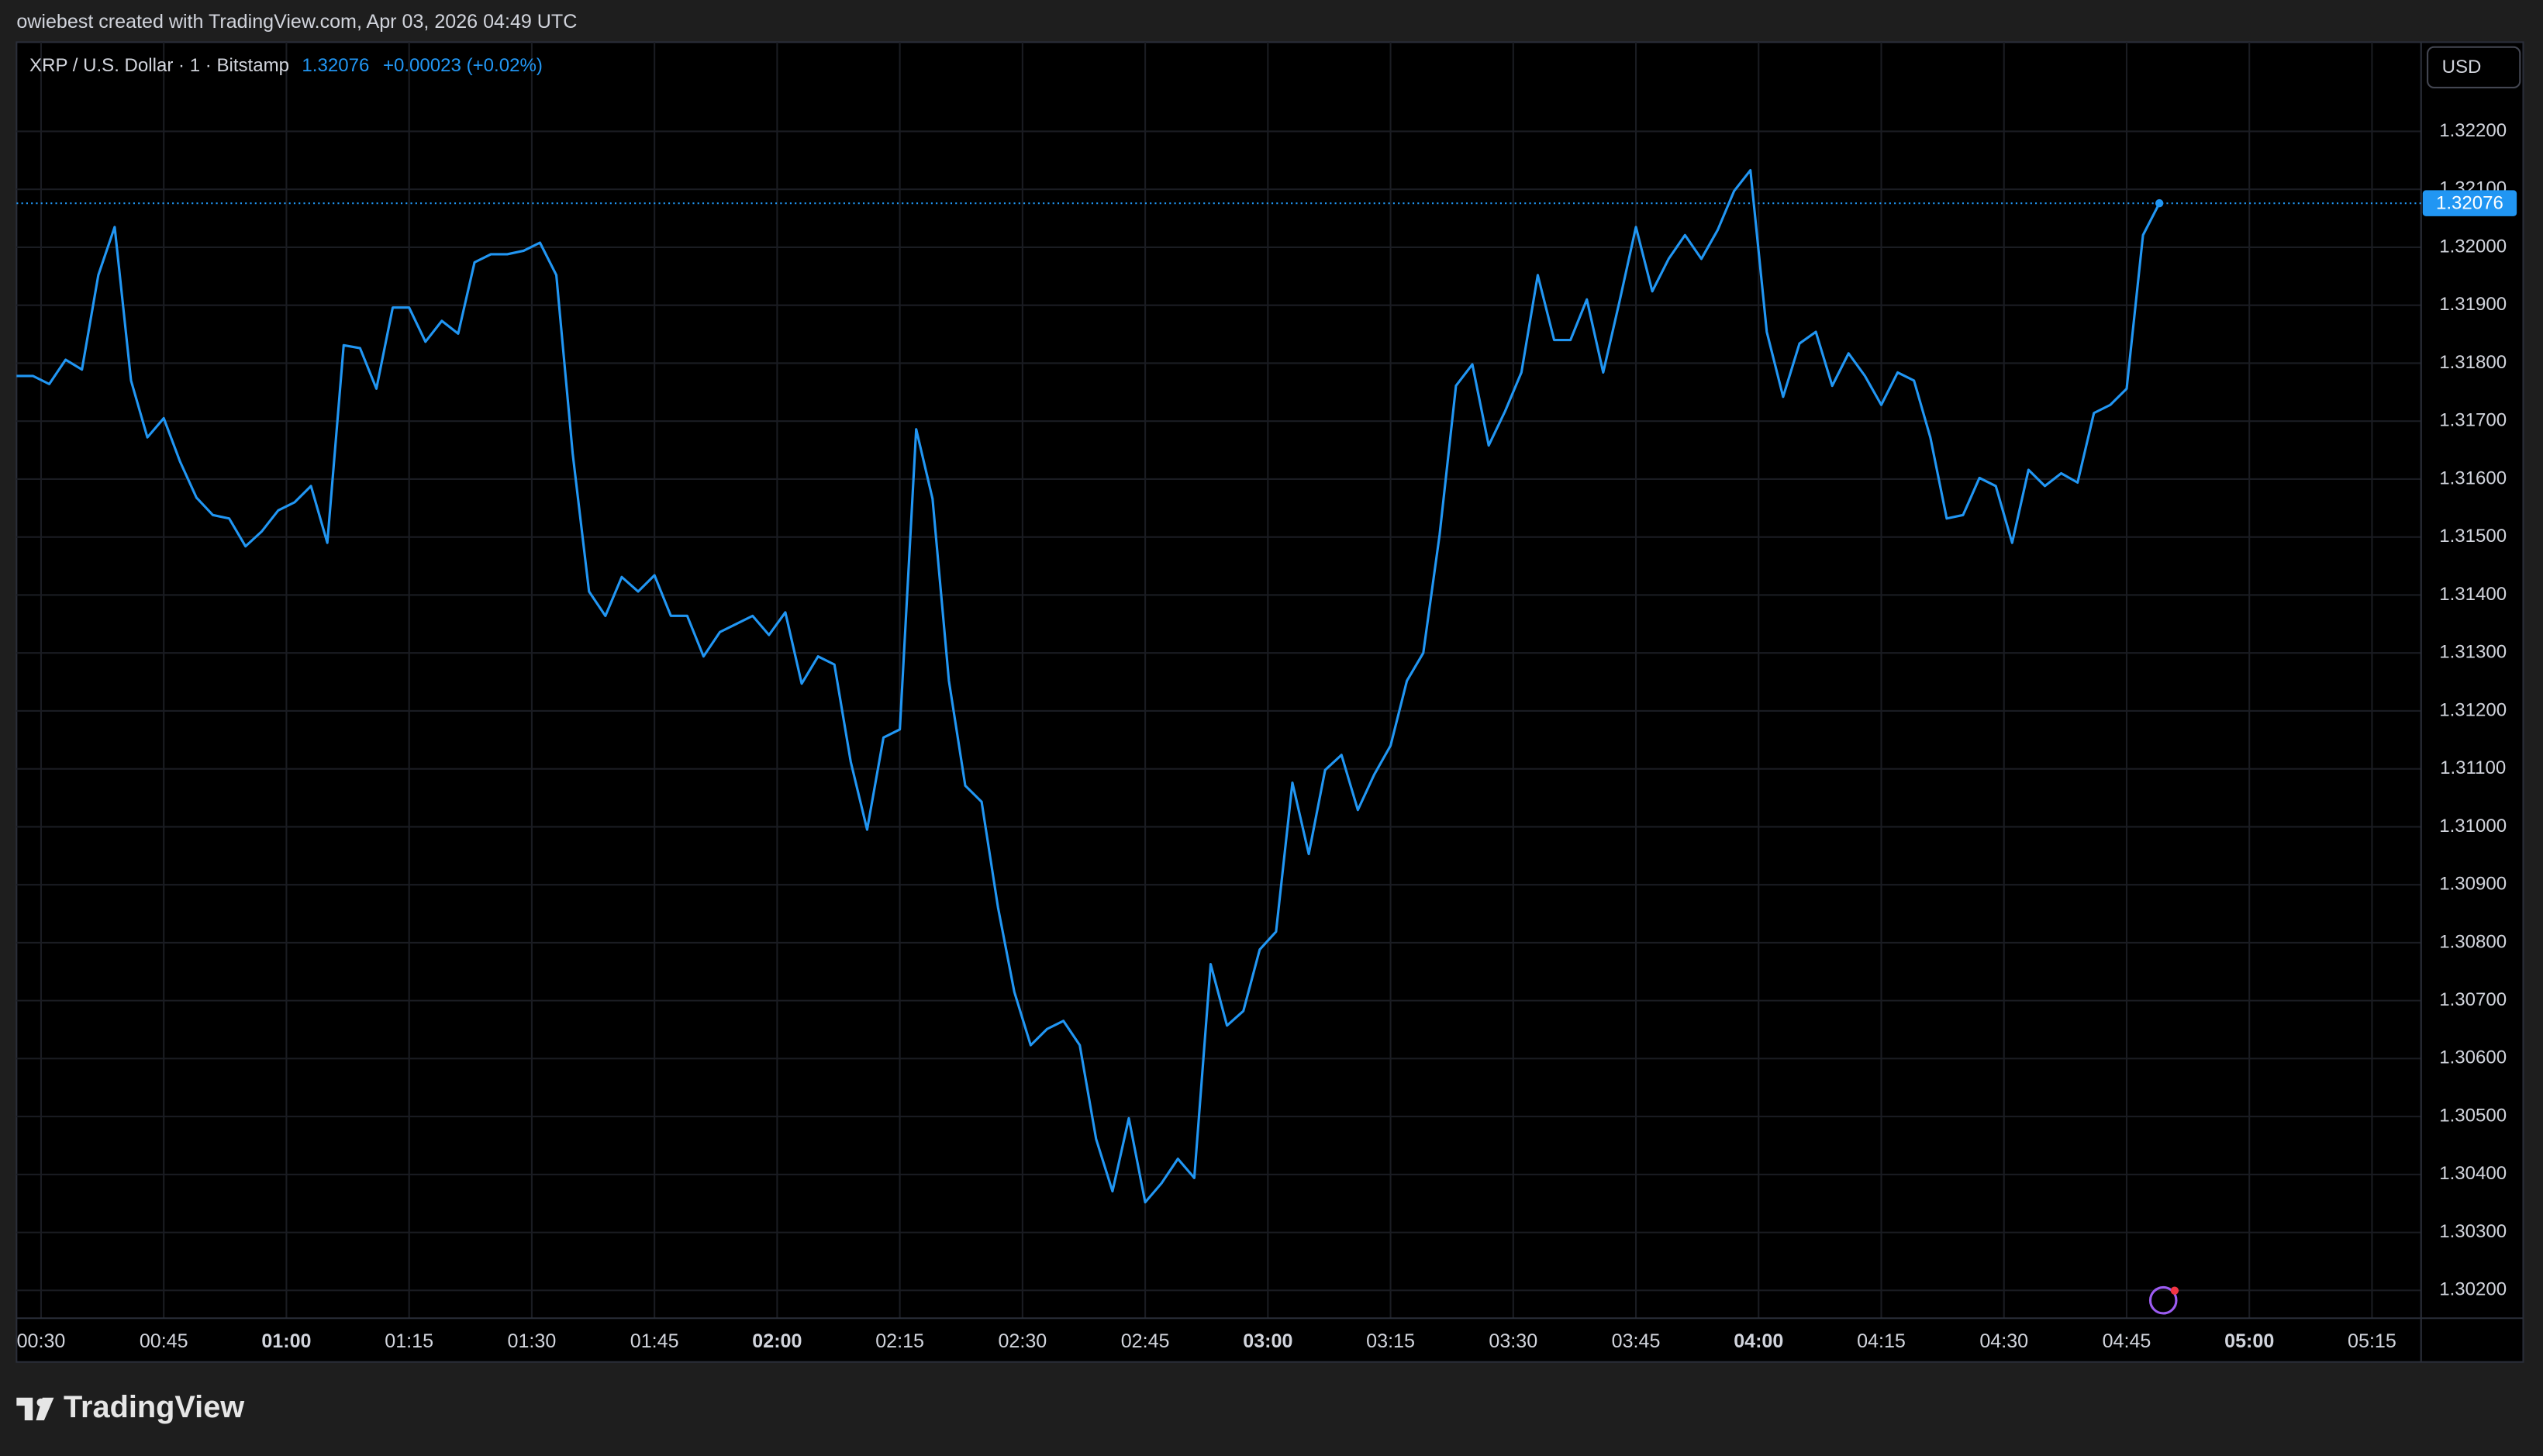 This screenshot has width=2543, height=1456. Describe the element at coordinates (463, 65) in the screenshot. I see `legend-change: +0.00023 (+0.02%)` at that location.